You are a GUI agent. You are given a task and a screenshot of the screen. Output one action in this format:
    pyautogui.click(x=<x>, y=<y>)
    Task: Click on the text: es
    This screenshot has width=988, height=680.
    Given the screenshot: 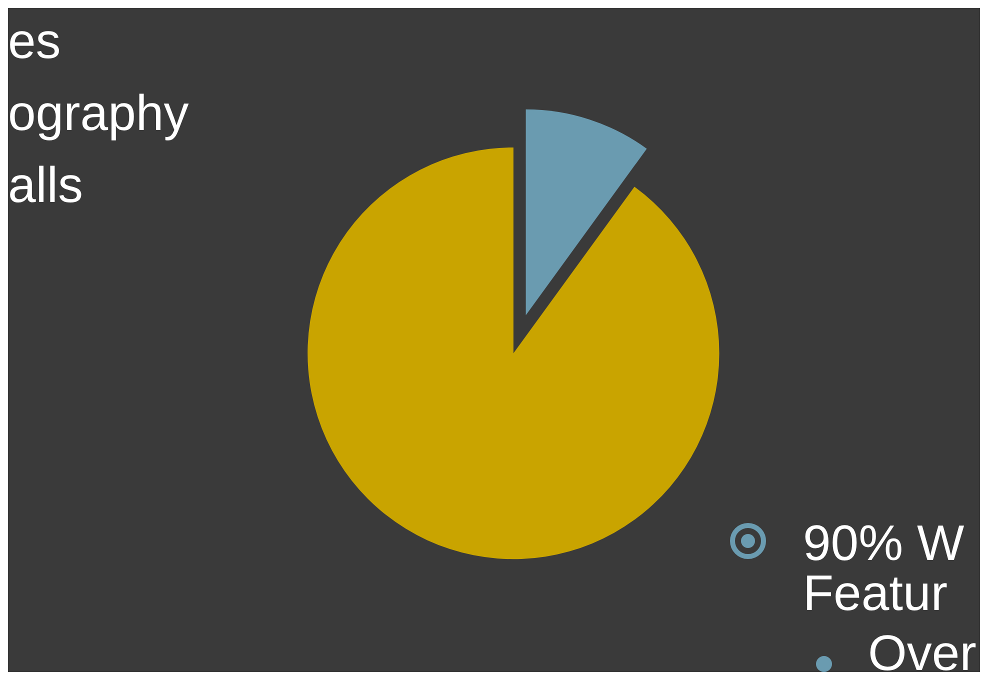 What is the action you would take?
    pyautogui.click(x=34, y=41)
    